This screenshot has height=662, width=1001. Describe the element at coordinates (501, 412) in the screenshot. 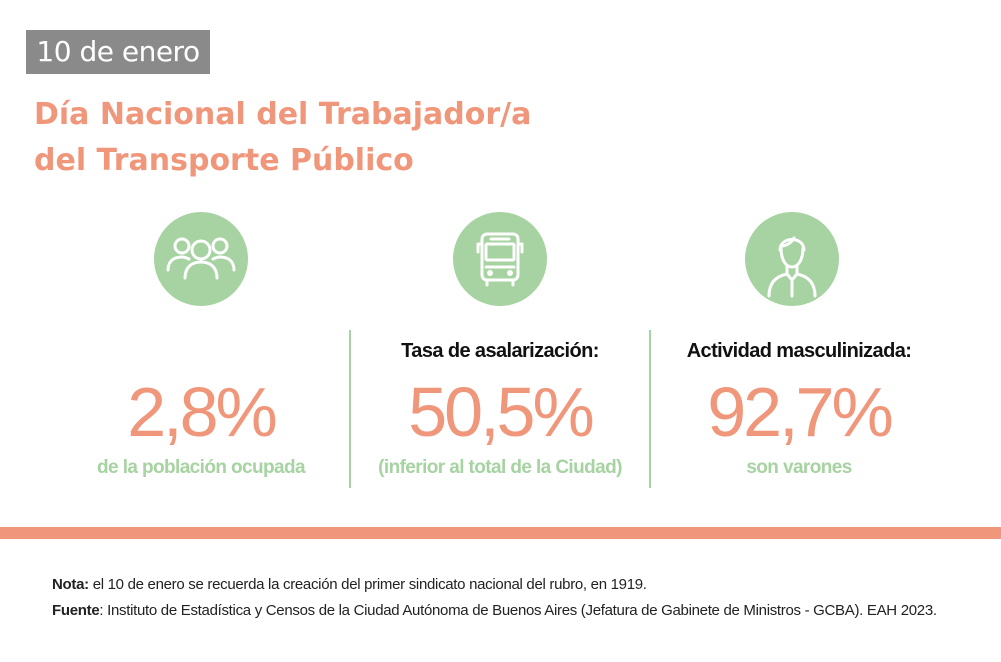

I see `stat-value: 50,5%` at that location.